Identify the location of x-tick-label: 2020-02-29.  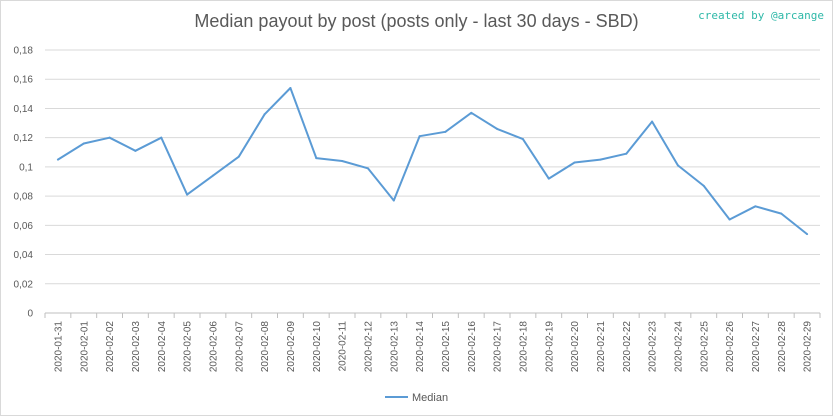
(808, 347).